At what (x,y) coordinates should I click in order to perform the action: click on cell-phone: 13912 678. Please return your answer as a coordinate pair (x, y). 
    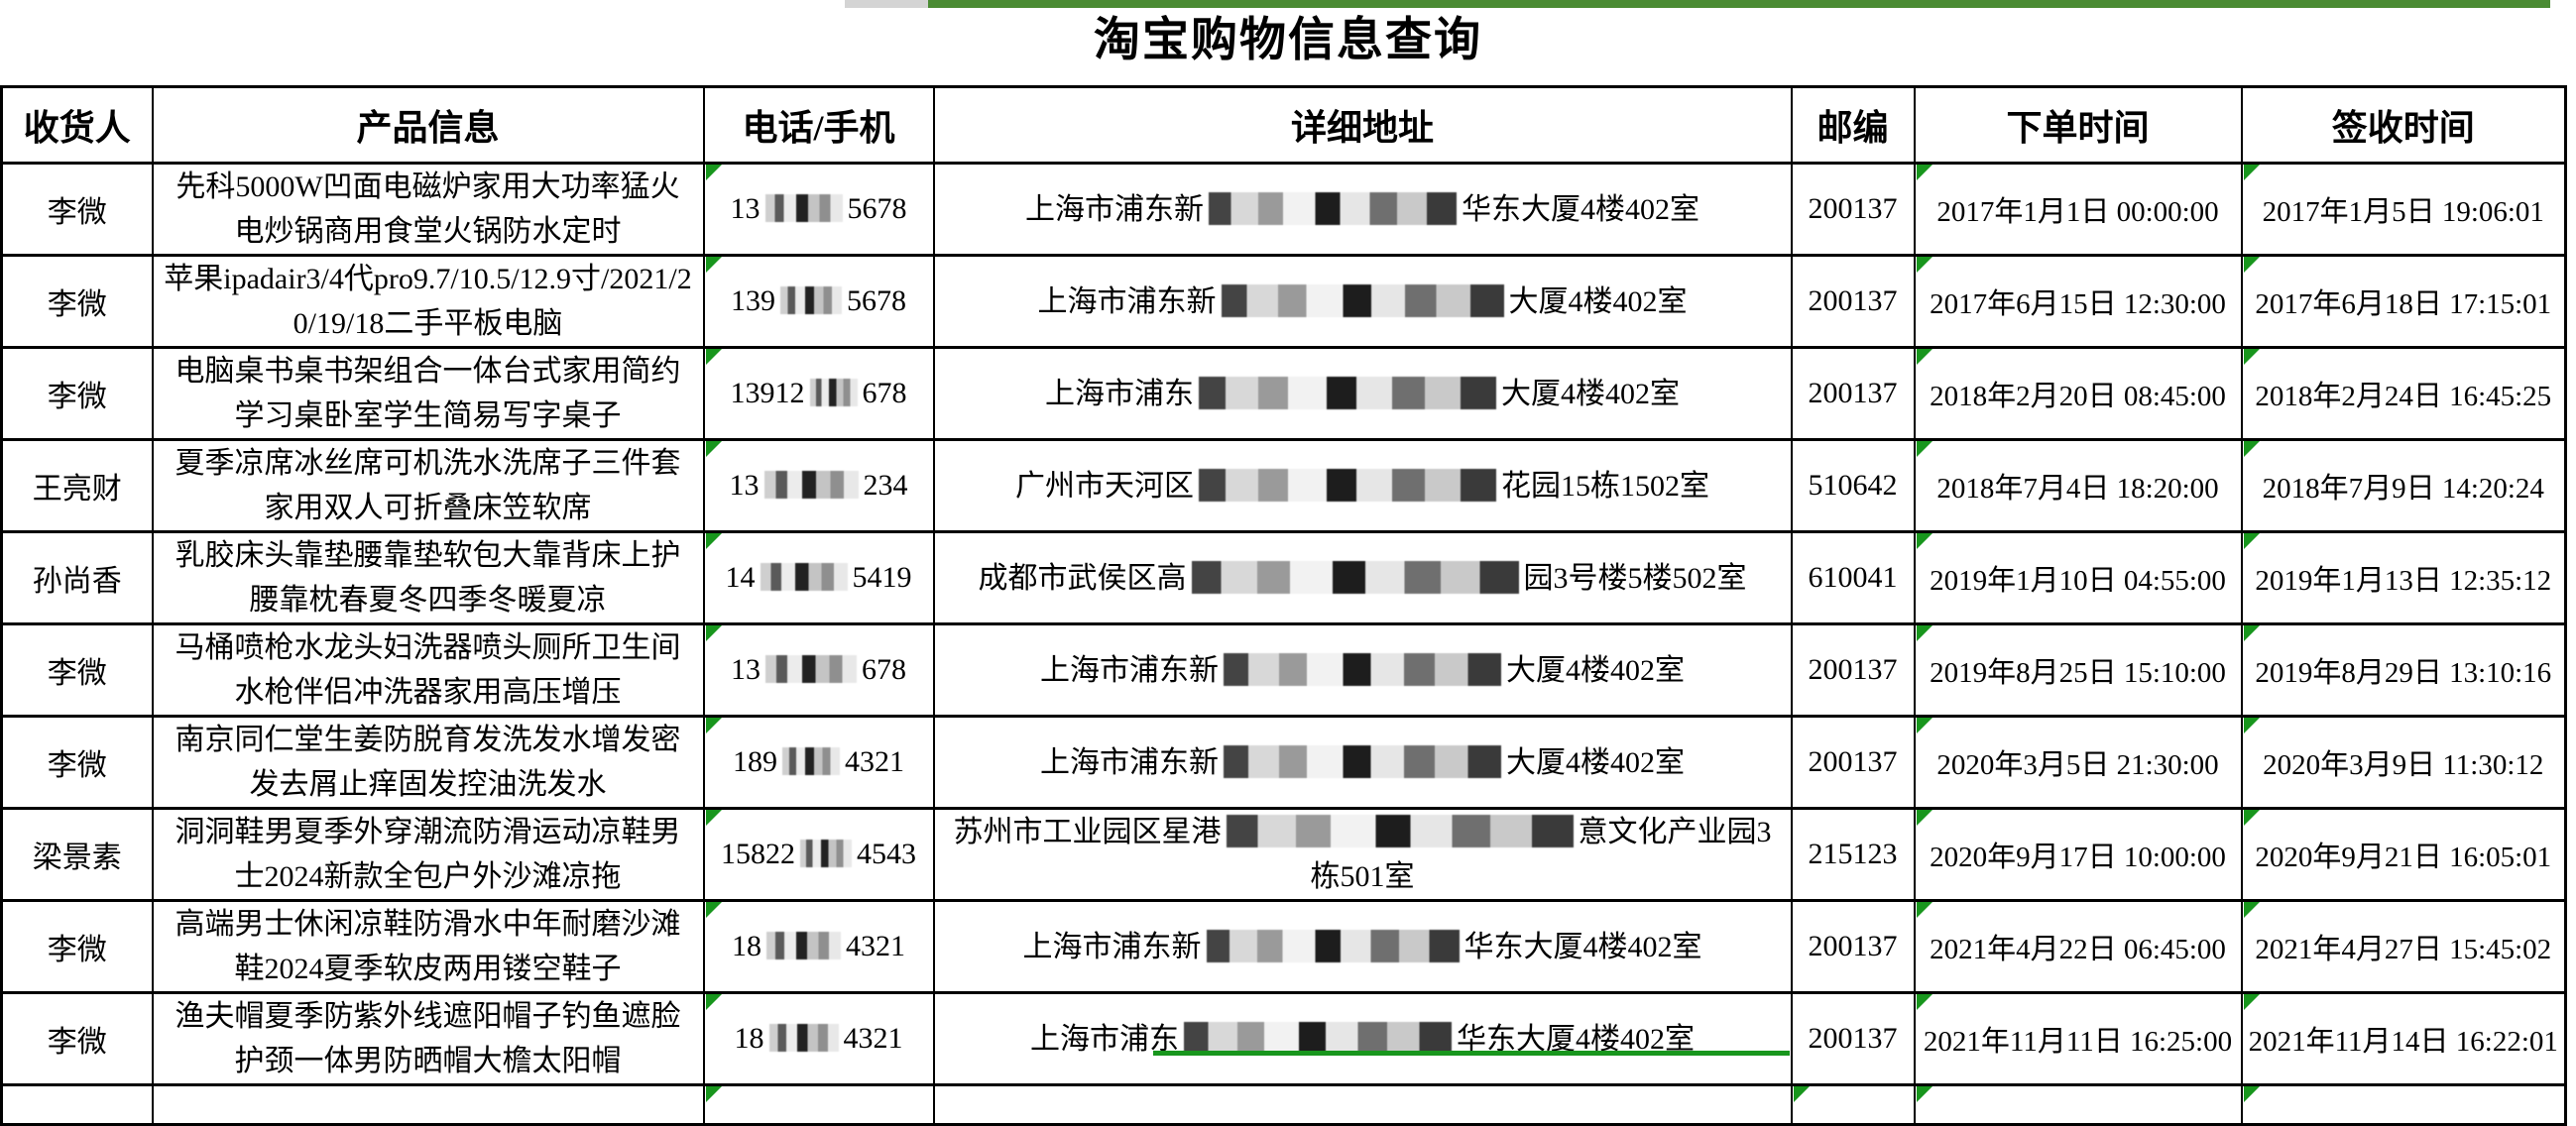
    Looking at the image, I should click on (819, 393).